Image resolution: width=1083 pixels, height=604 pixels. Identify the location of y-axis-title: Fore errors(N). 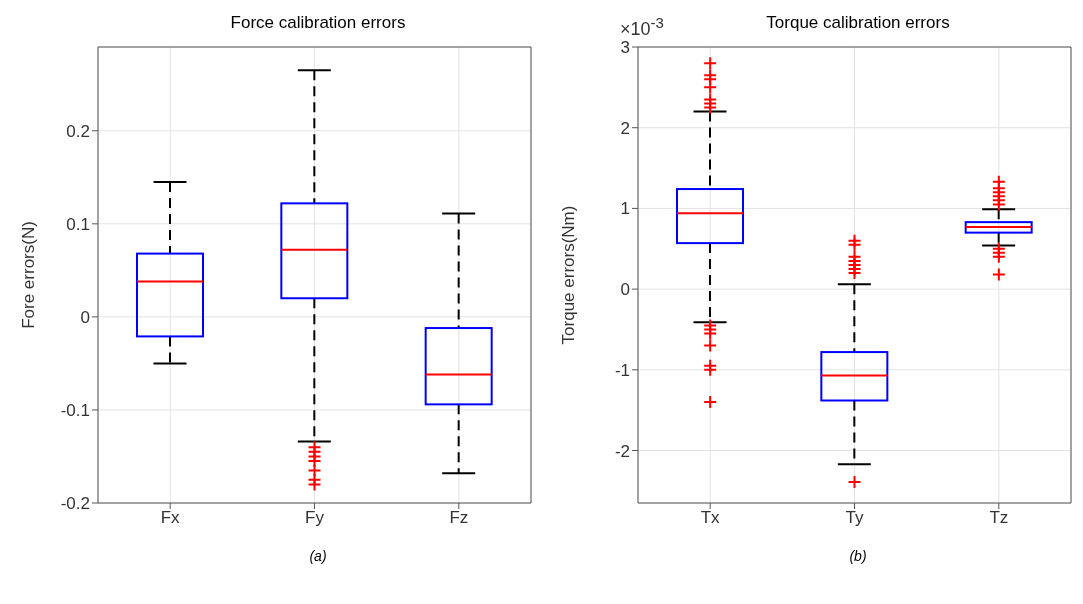
(29, 275).